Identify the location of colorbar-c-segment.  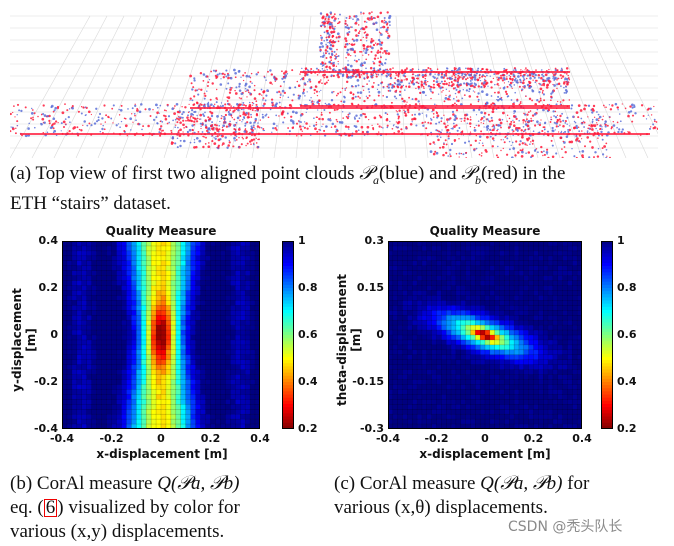
(607, 340).